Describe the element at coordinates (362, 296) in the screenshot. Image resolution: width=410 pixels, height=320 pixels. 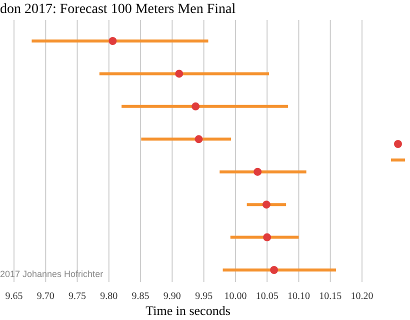
I see `x-tick-label: 10.20` at that location.